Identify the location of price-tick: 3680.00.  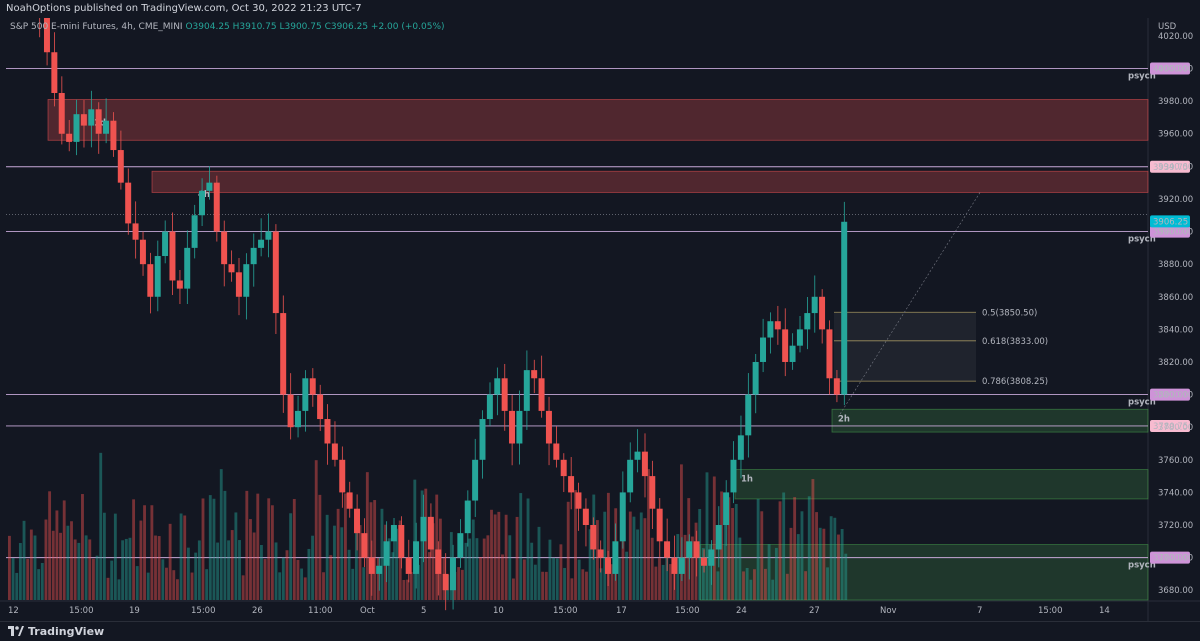
(1175, 591).